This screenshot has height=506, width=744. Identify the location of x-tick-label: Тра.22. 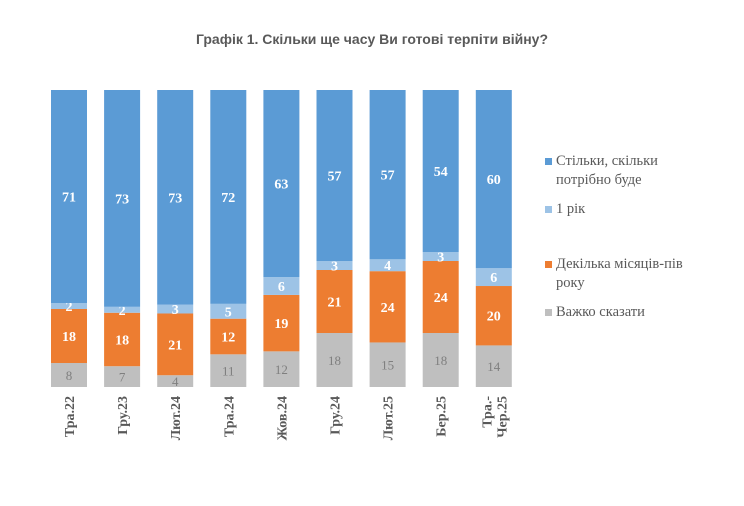
(70, 416).